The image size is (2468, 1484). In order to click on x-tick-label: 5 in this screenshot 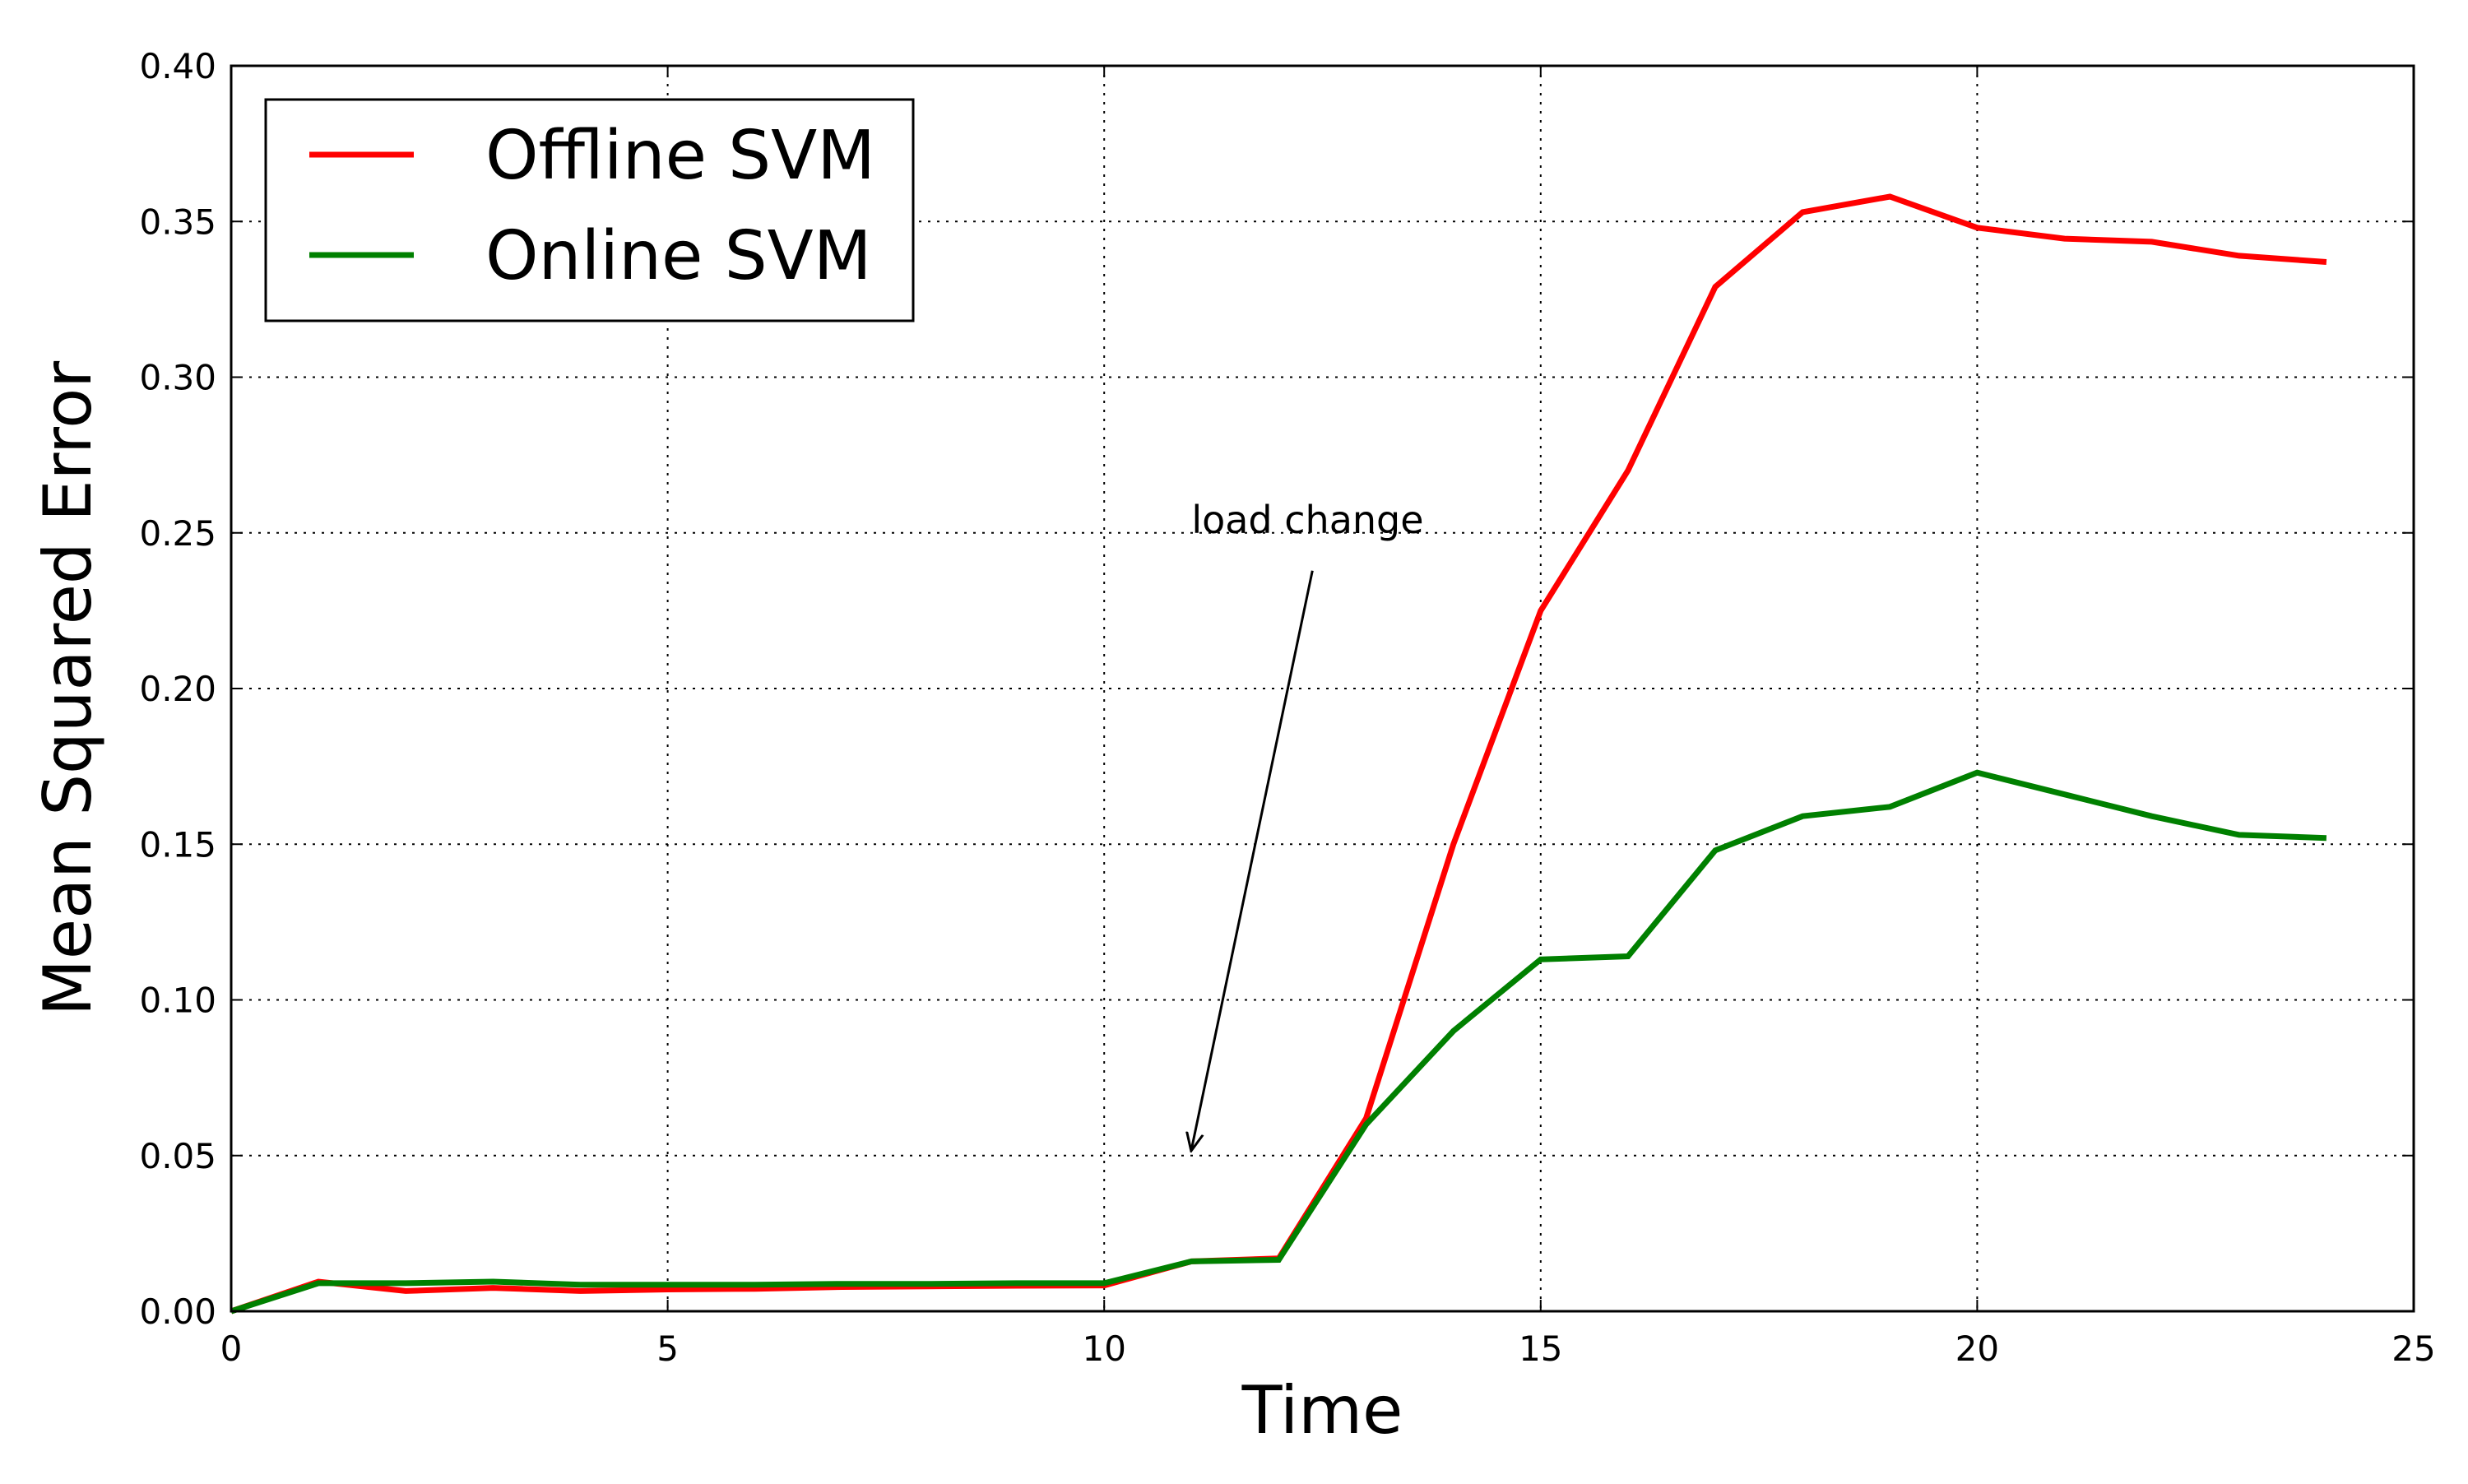, I will do `click(667, 1349)`.